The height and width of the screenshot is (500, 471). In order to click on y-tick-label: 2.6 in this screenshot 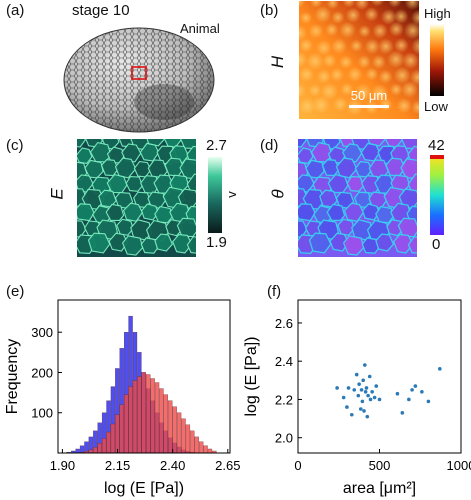, I will do `click(284, 323)`.